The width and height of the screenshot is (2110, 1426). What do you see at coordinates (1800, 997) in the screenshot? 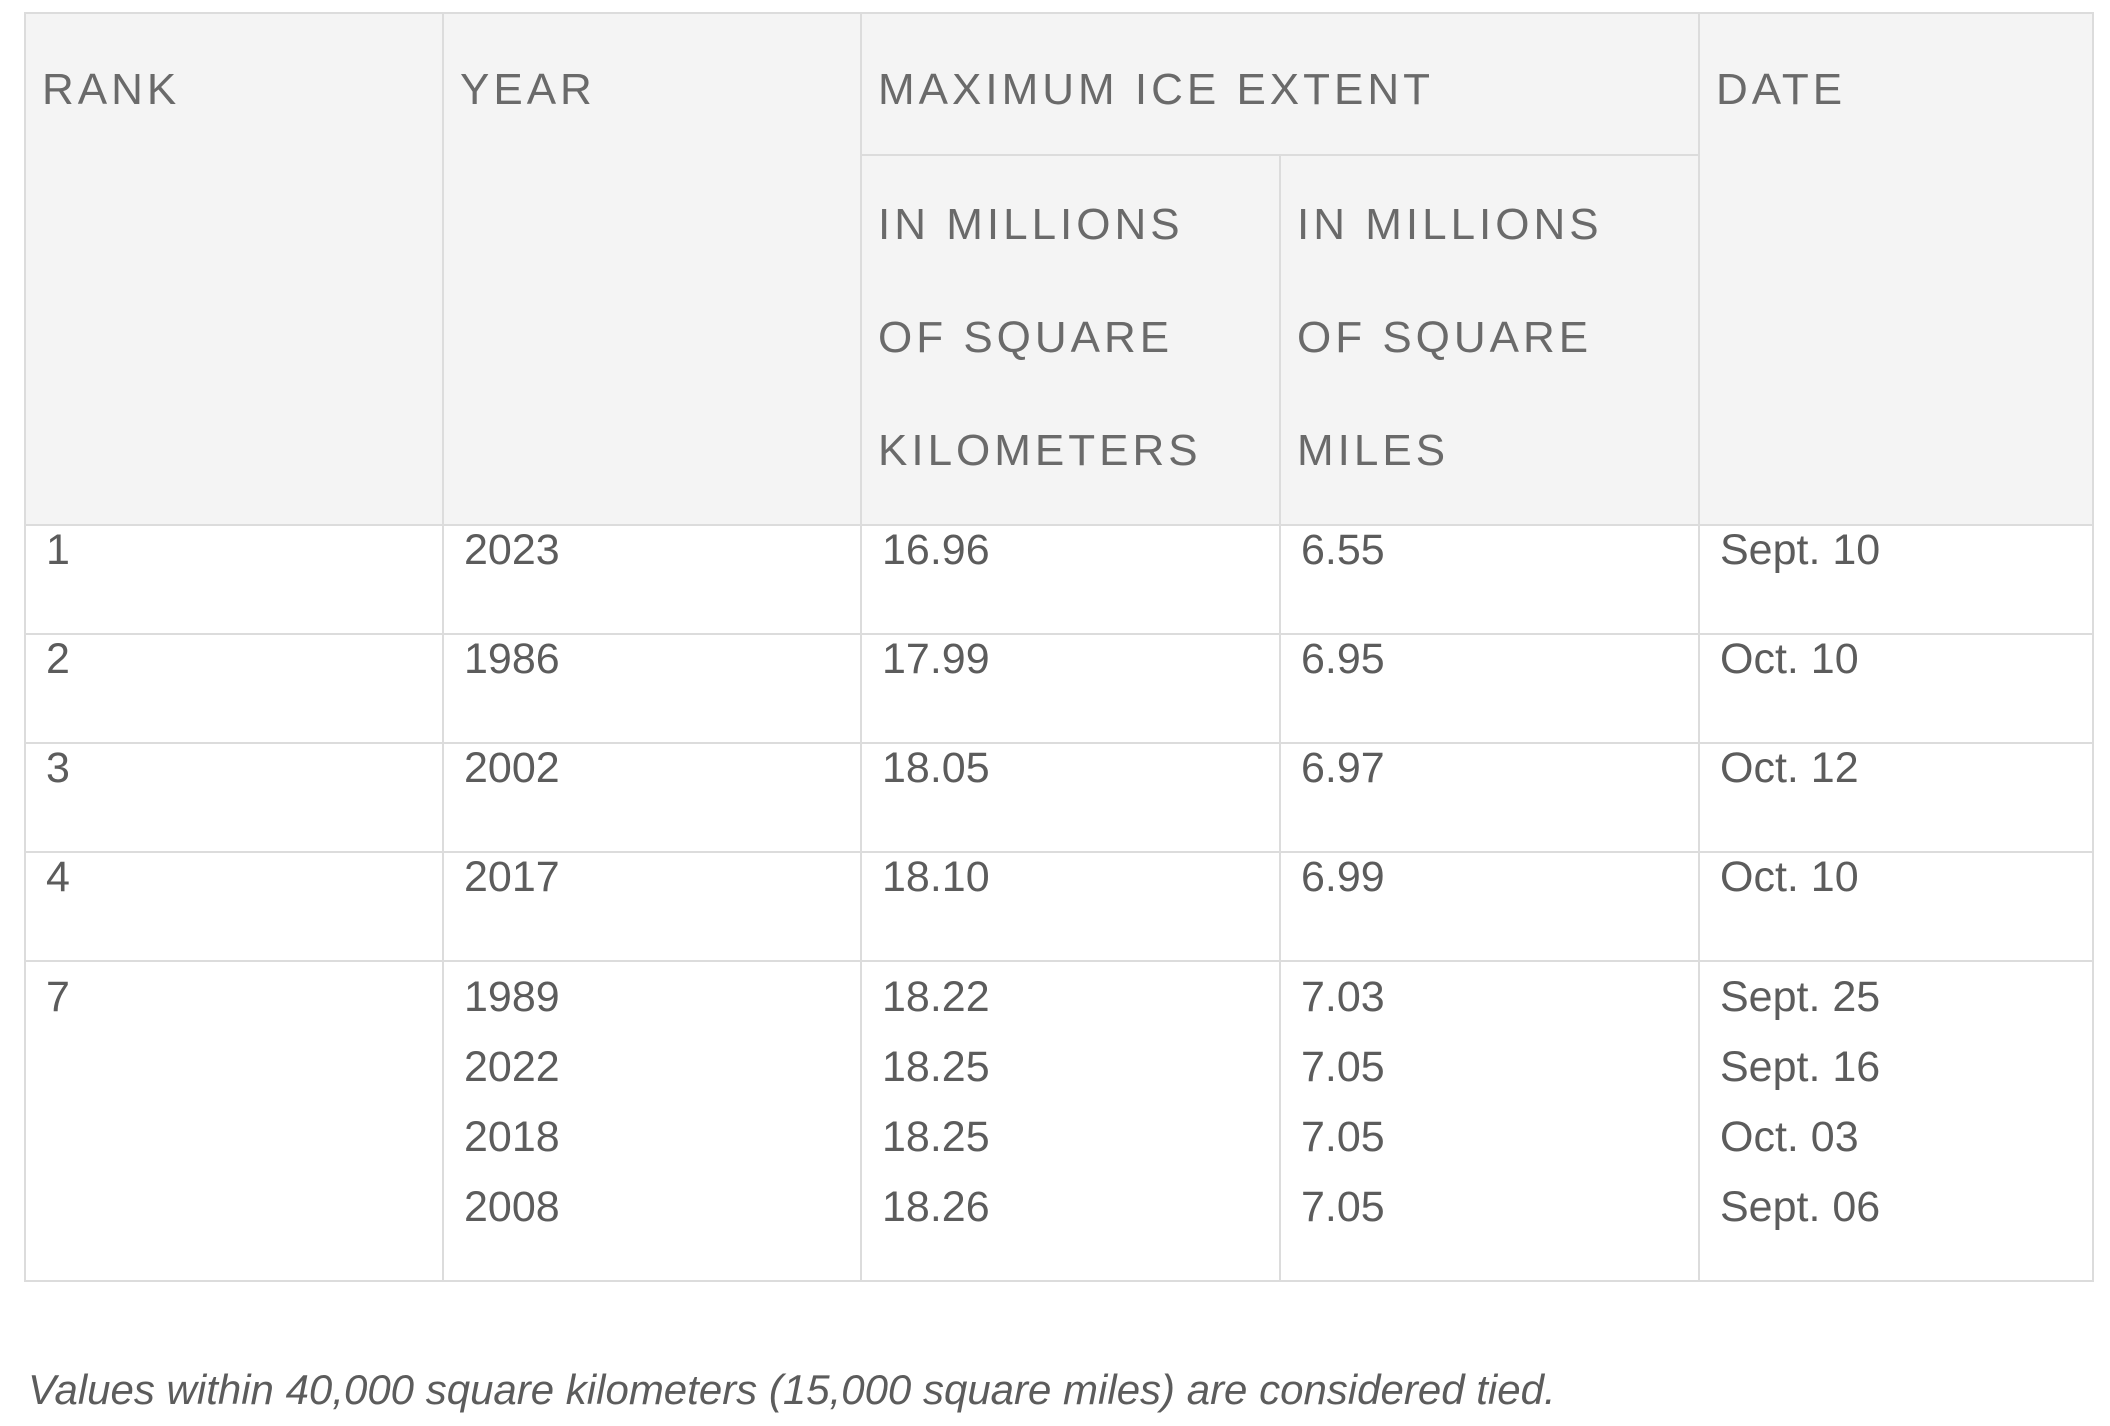
I see `cell-date-value: Sept. 25` at bounding box center [1800, 997].